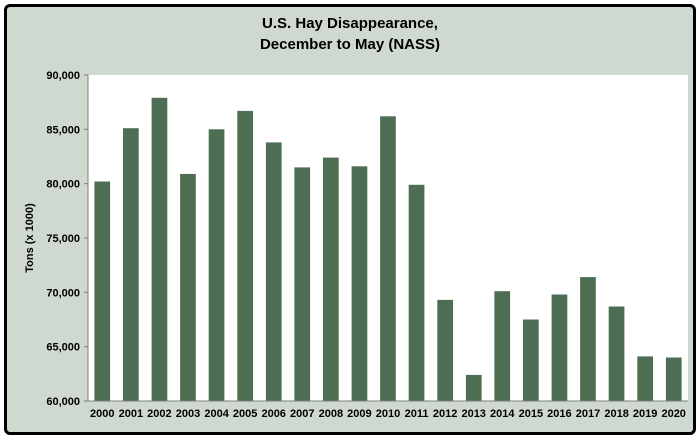  Describe the element at coordinates (159, 249) in the screenshot. I see `bar-2002` at that location.